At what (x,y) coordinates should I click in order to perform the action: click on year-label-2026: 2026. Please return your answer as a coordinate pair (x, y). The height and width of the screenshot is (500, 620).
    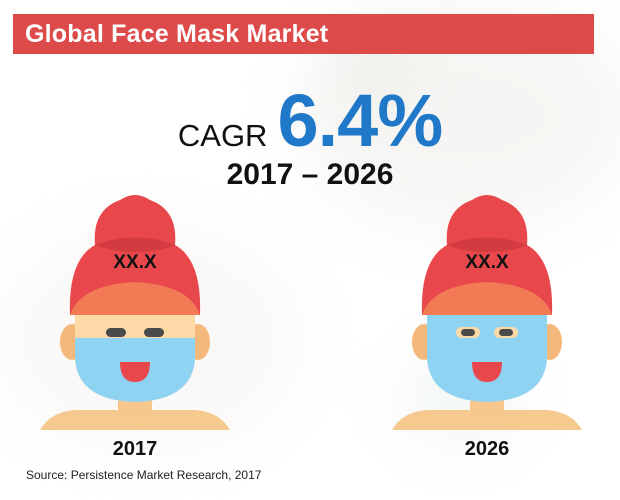
    Looking at the image, I should click on (487, 449).